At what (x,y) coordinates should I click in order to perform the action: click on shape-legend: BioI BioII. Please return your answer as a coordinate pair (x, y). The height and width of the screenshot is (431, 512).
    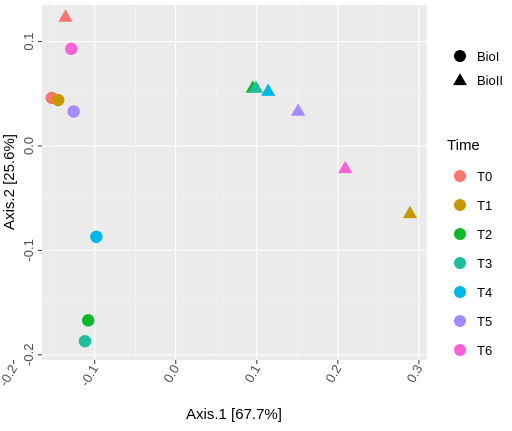
    Looking at the image, I should click on (478, 68).